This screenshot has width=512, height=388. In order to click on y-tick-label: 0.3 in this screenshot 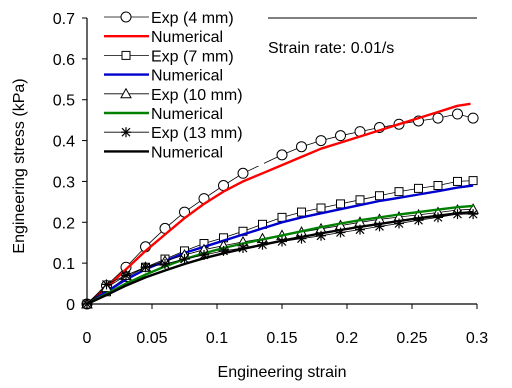, I will do `click(64, 182)`.